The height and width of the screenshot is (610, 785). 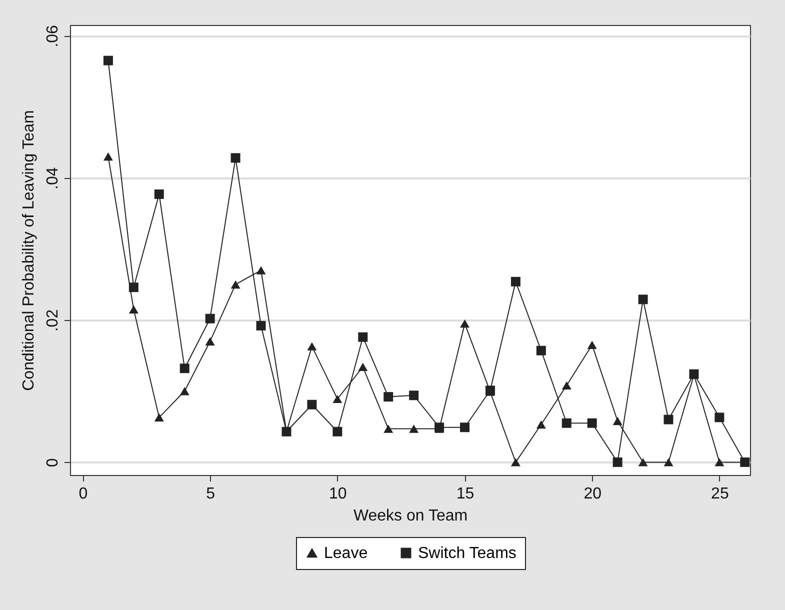 I want to click on y-tick-label: .06, so click(x=53, y=36).